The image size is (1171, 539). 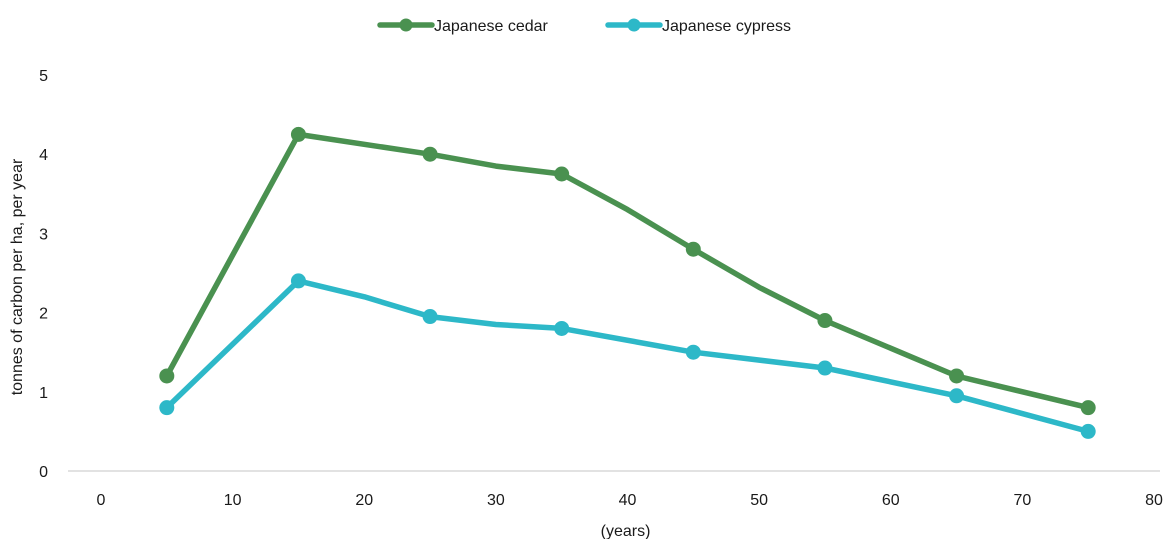 I want to click on x-tick-label: 50, so click(x=759, y=500).